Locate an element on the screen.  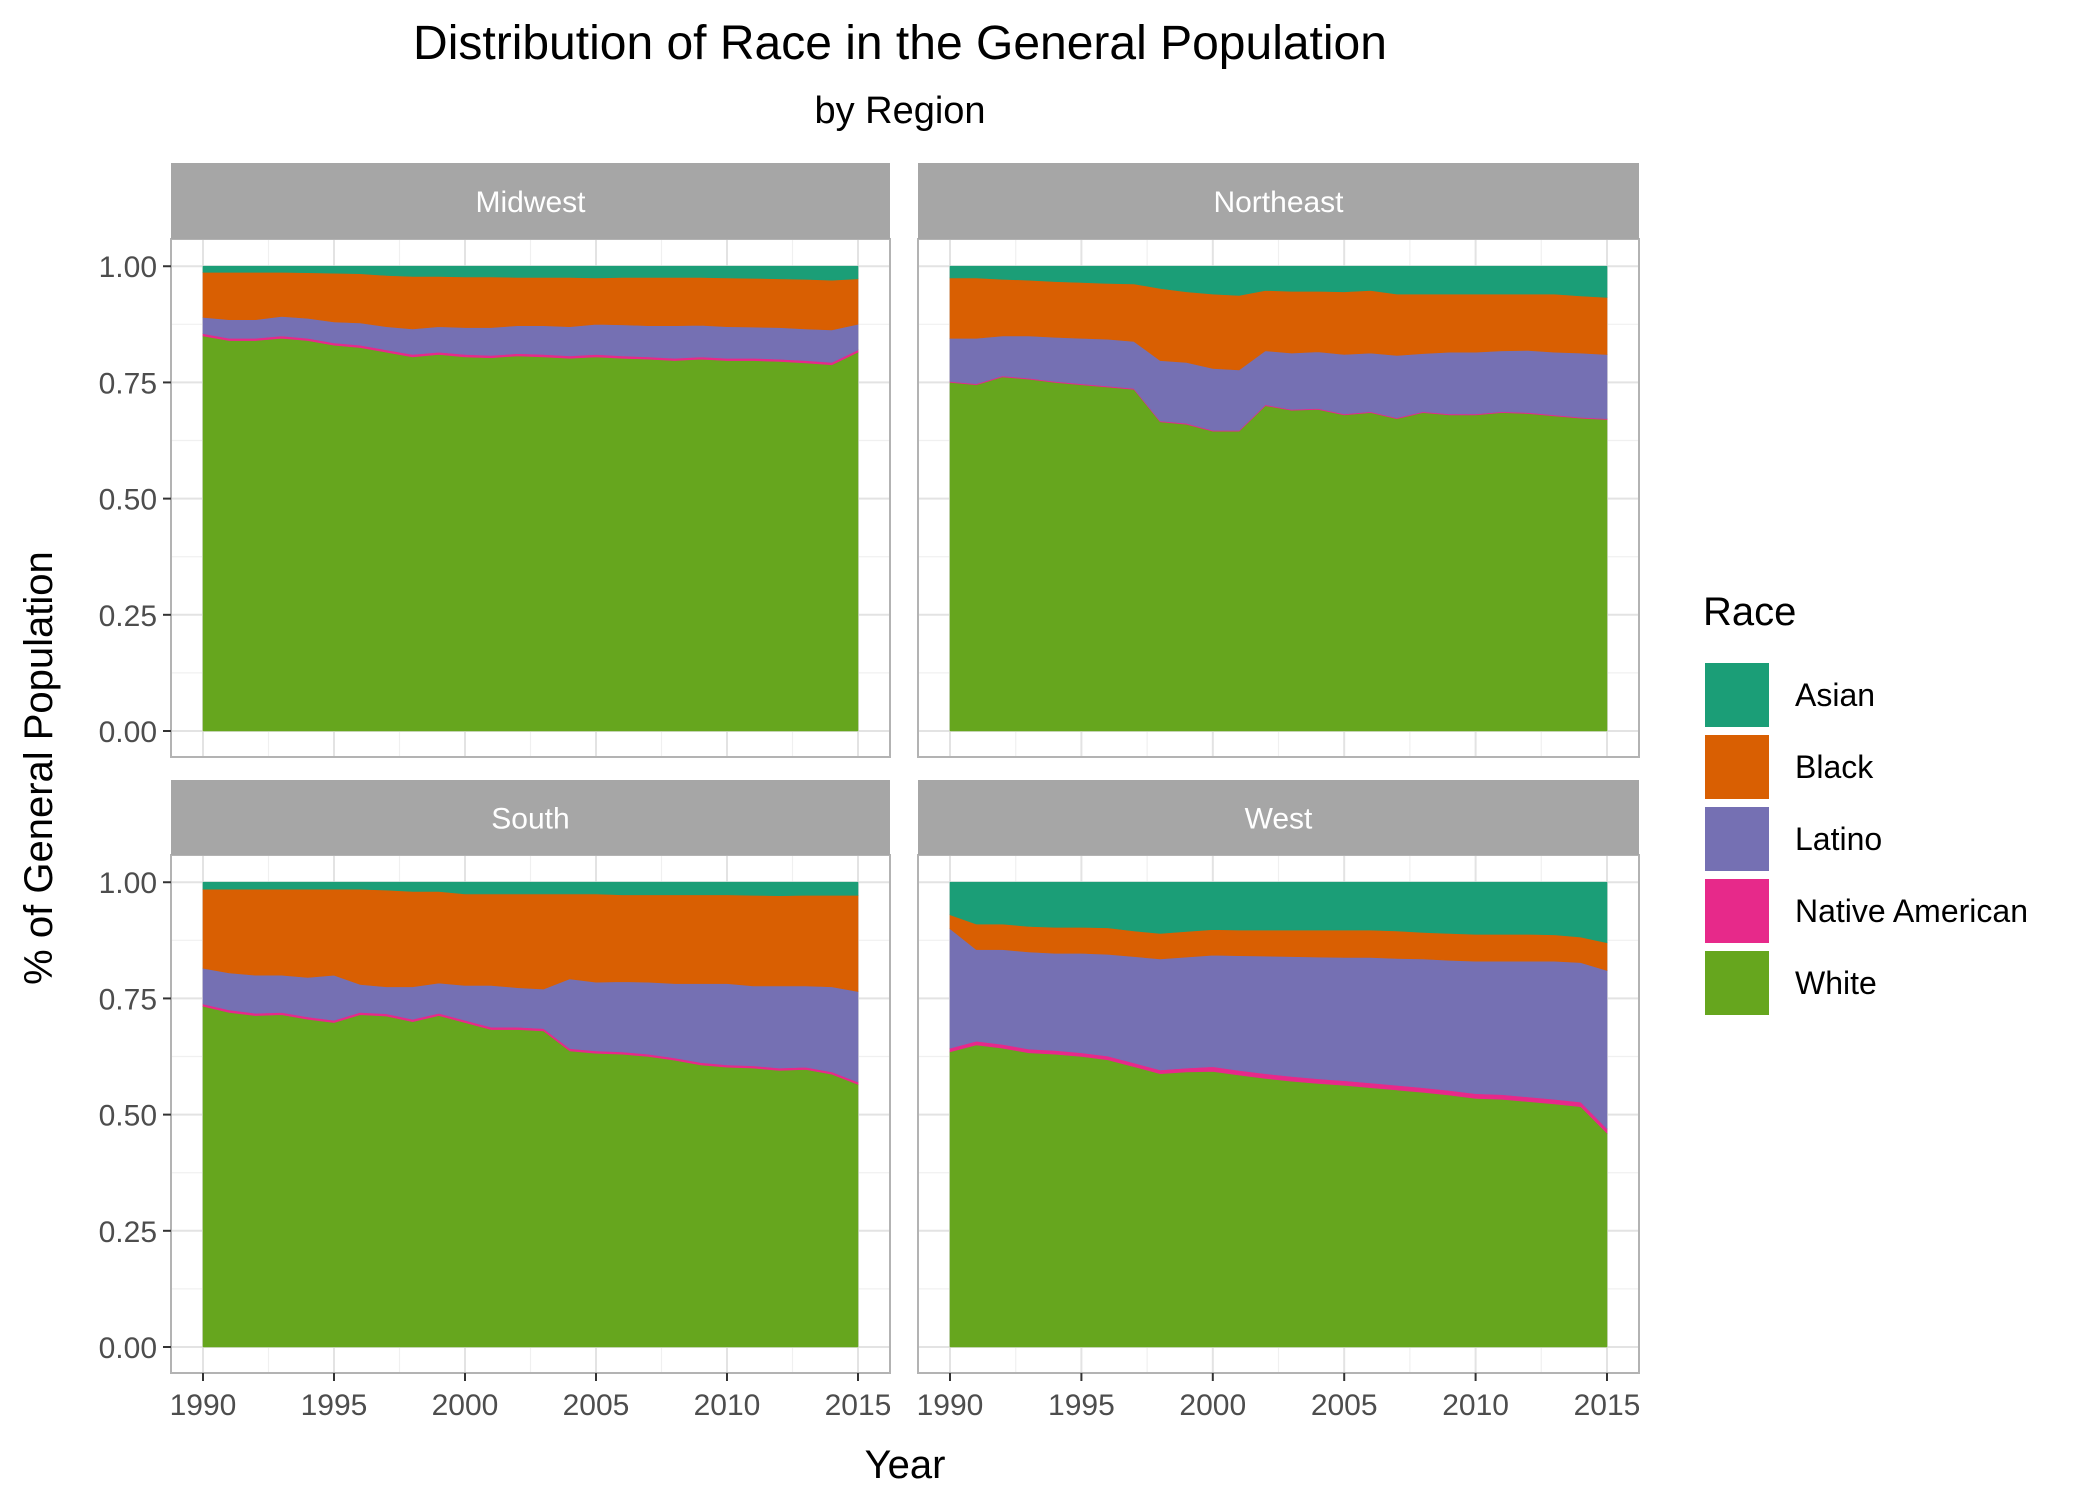
strip-label-south: South is located at coordinates (530, 819).